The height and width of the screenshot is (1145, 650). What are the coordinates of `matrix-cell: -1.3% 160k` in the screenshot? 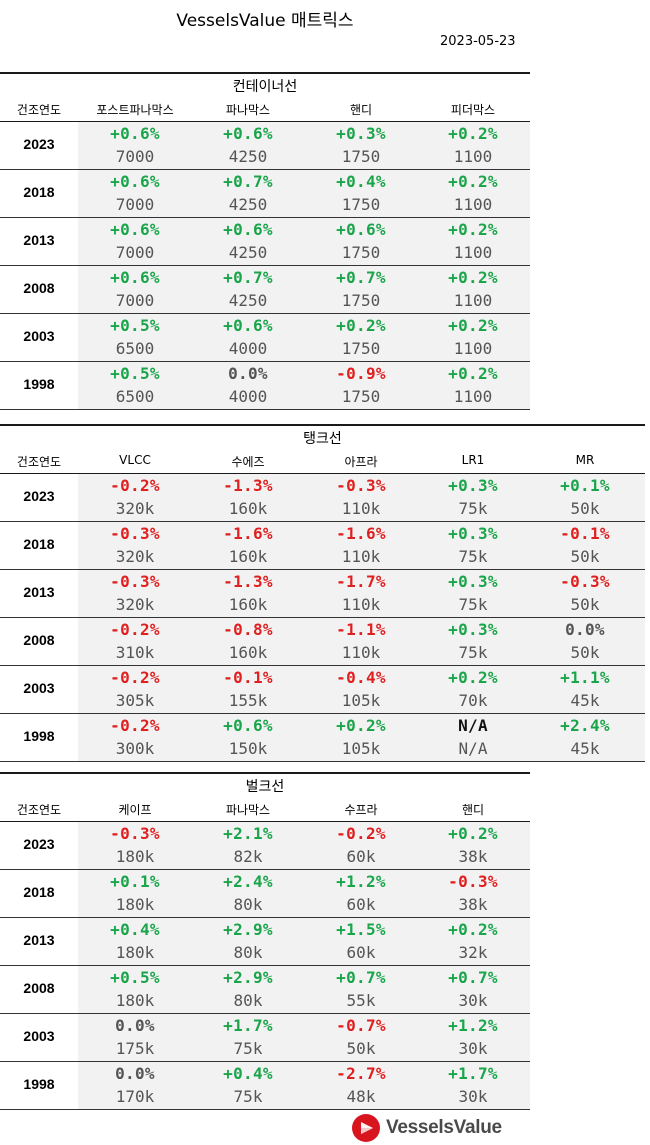 It's located at (248, 498).